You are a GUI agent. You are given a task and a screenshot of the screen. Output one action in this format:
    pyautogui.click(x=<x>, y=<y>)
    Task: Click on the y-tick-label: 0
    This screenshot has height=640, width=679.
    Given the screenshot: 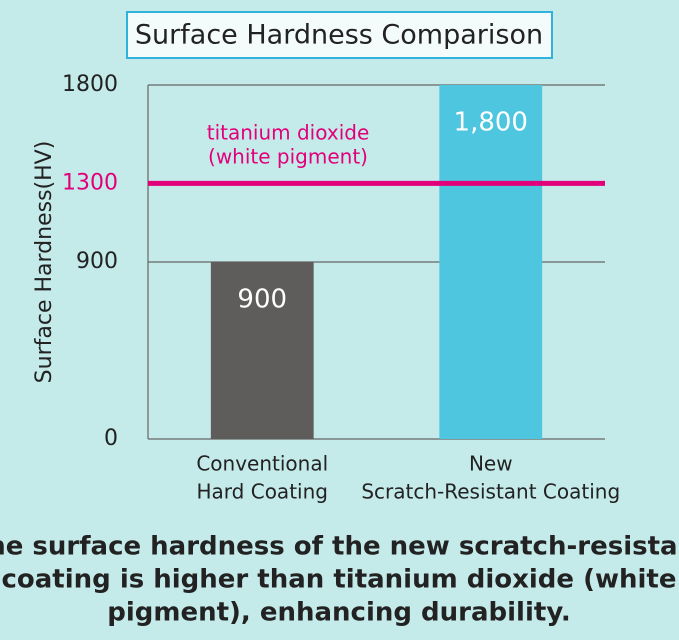 What is the action you would take?
    pyautogui.click(x=111, y=438)
    